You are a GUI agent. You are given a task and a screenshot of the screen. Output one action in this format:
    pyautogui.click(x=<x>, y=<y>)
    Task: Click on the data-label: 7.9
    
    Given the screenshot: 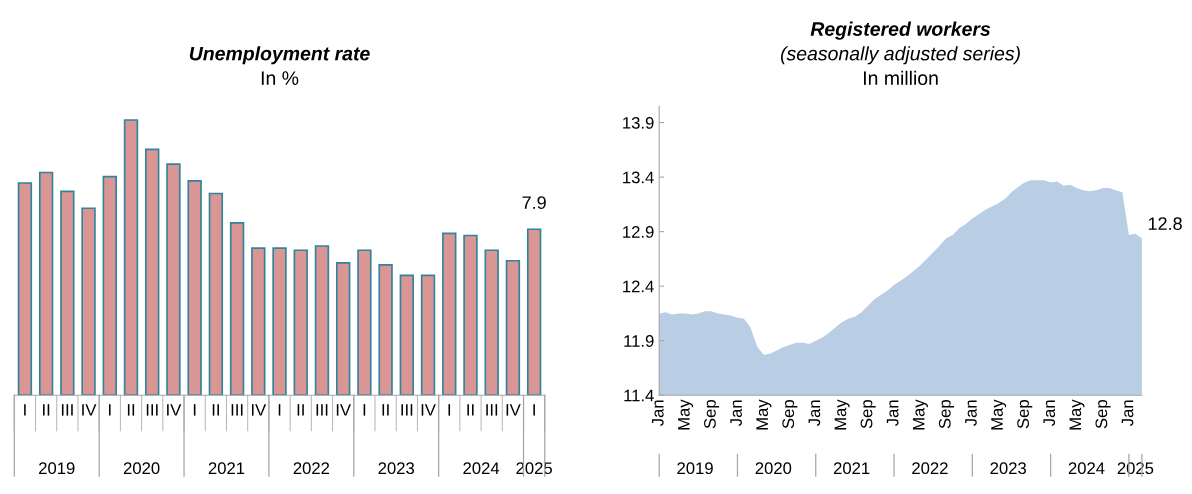 What is the action you would take?
    pyautogui.click(x=534, y=202)
    